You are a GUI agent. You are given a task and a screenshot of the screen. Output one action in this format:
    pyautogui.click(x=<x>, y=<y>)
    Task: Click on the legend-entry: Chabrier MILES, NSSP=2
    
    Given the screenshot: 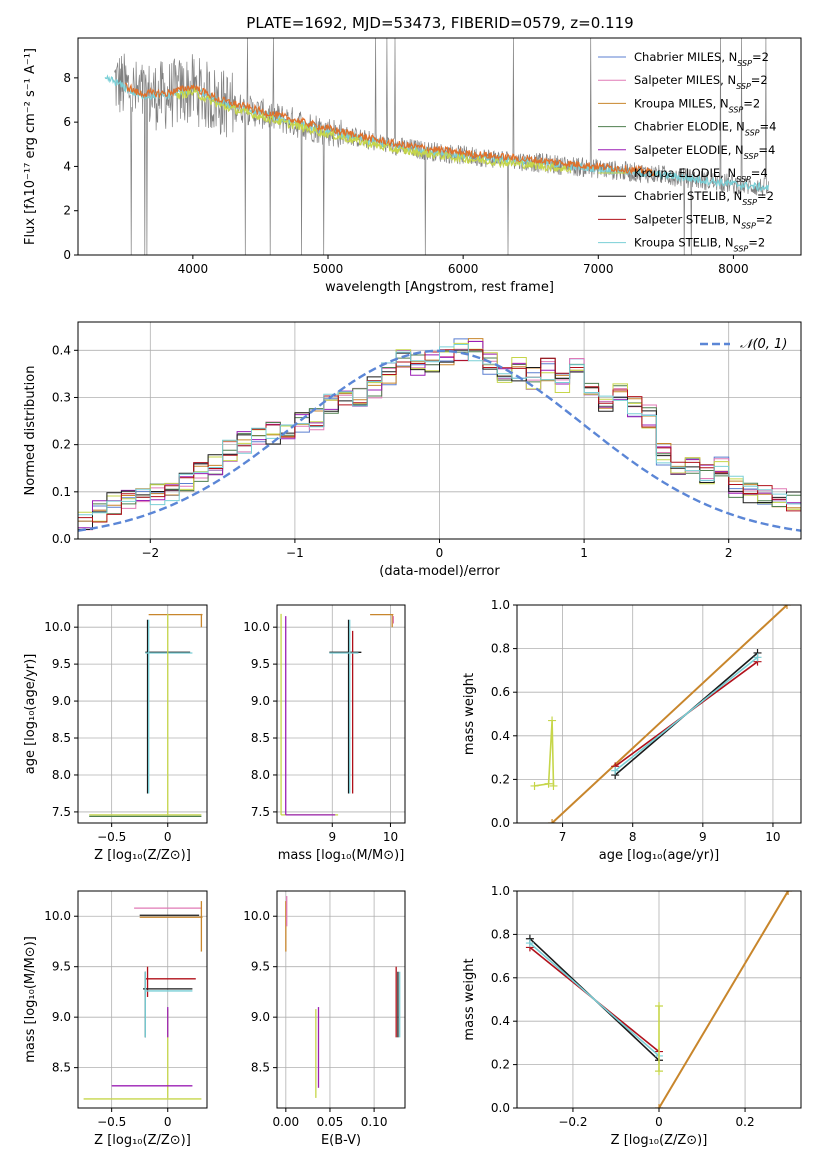 What is the action you would take?
    pyautogui.click(x=701, y=59)
    